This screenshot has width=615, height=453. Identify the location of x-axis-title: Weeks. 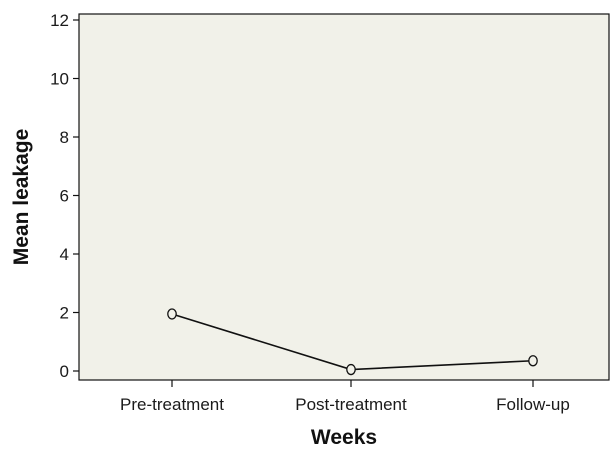
(344, 437).